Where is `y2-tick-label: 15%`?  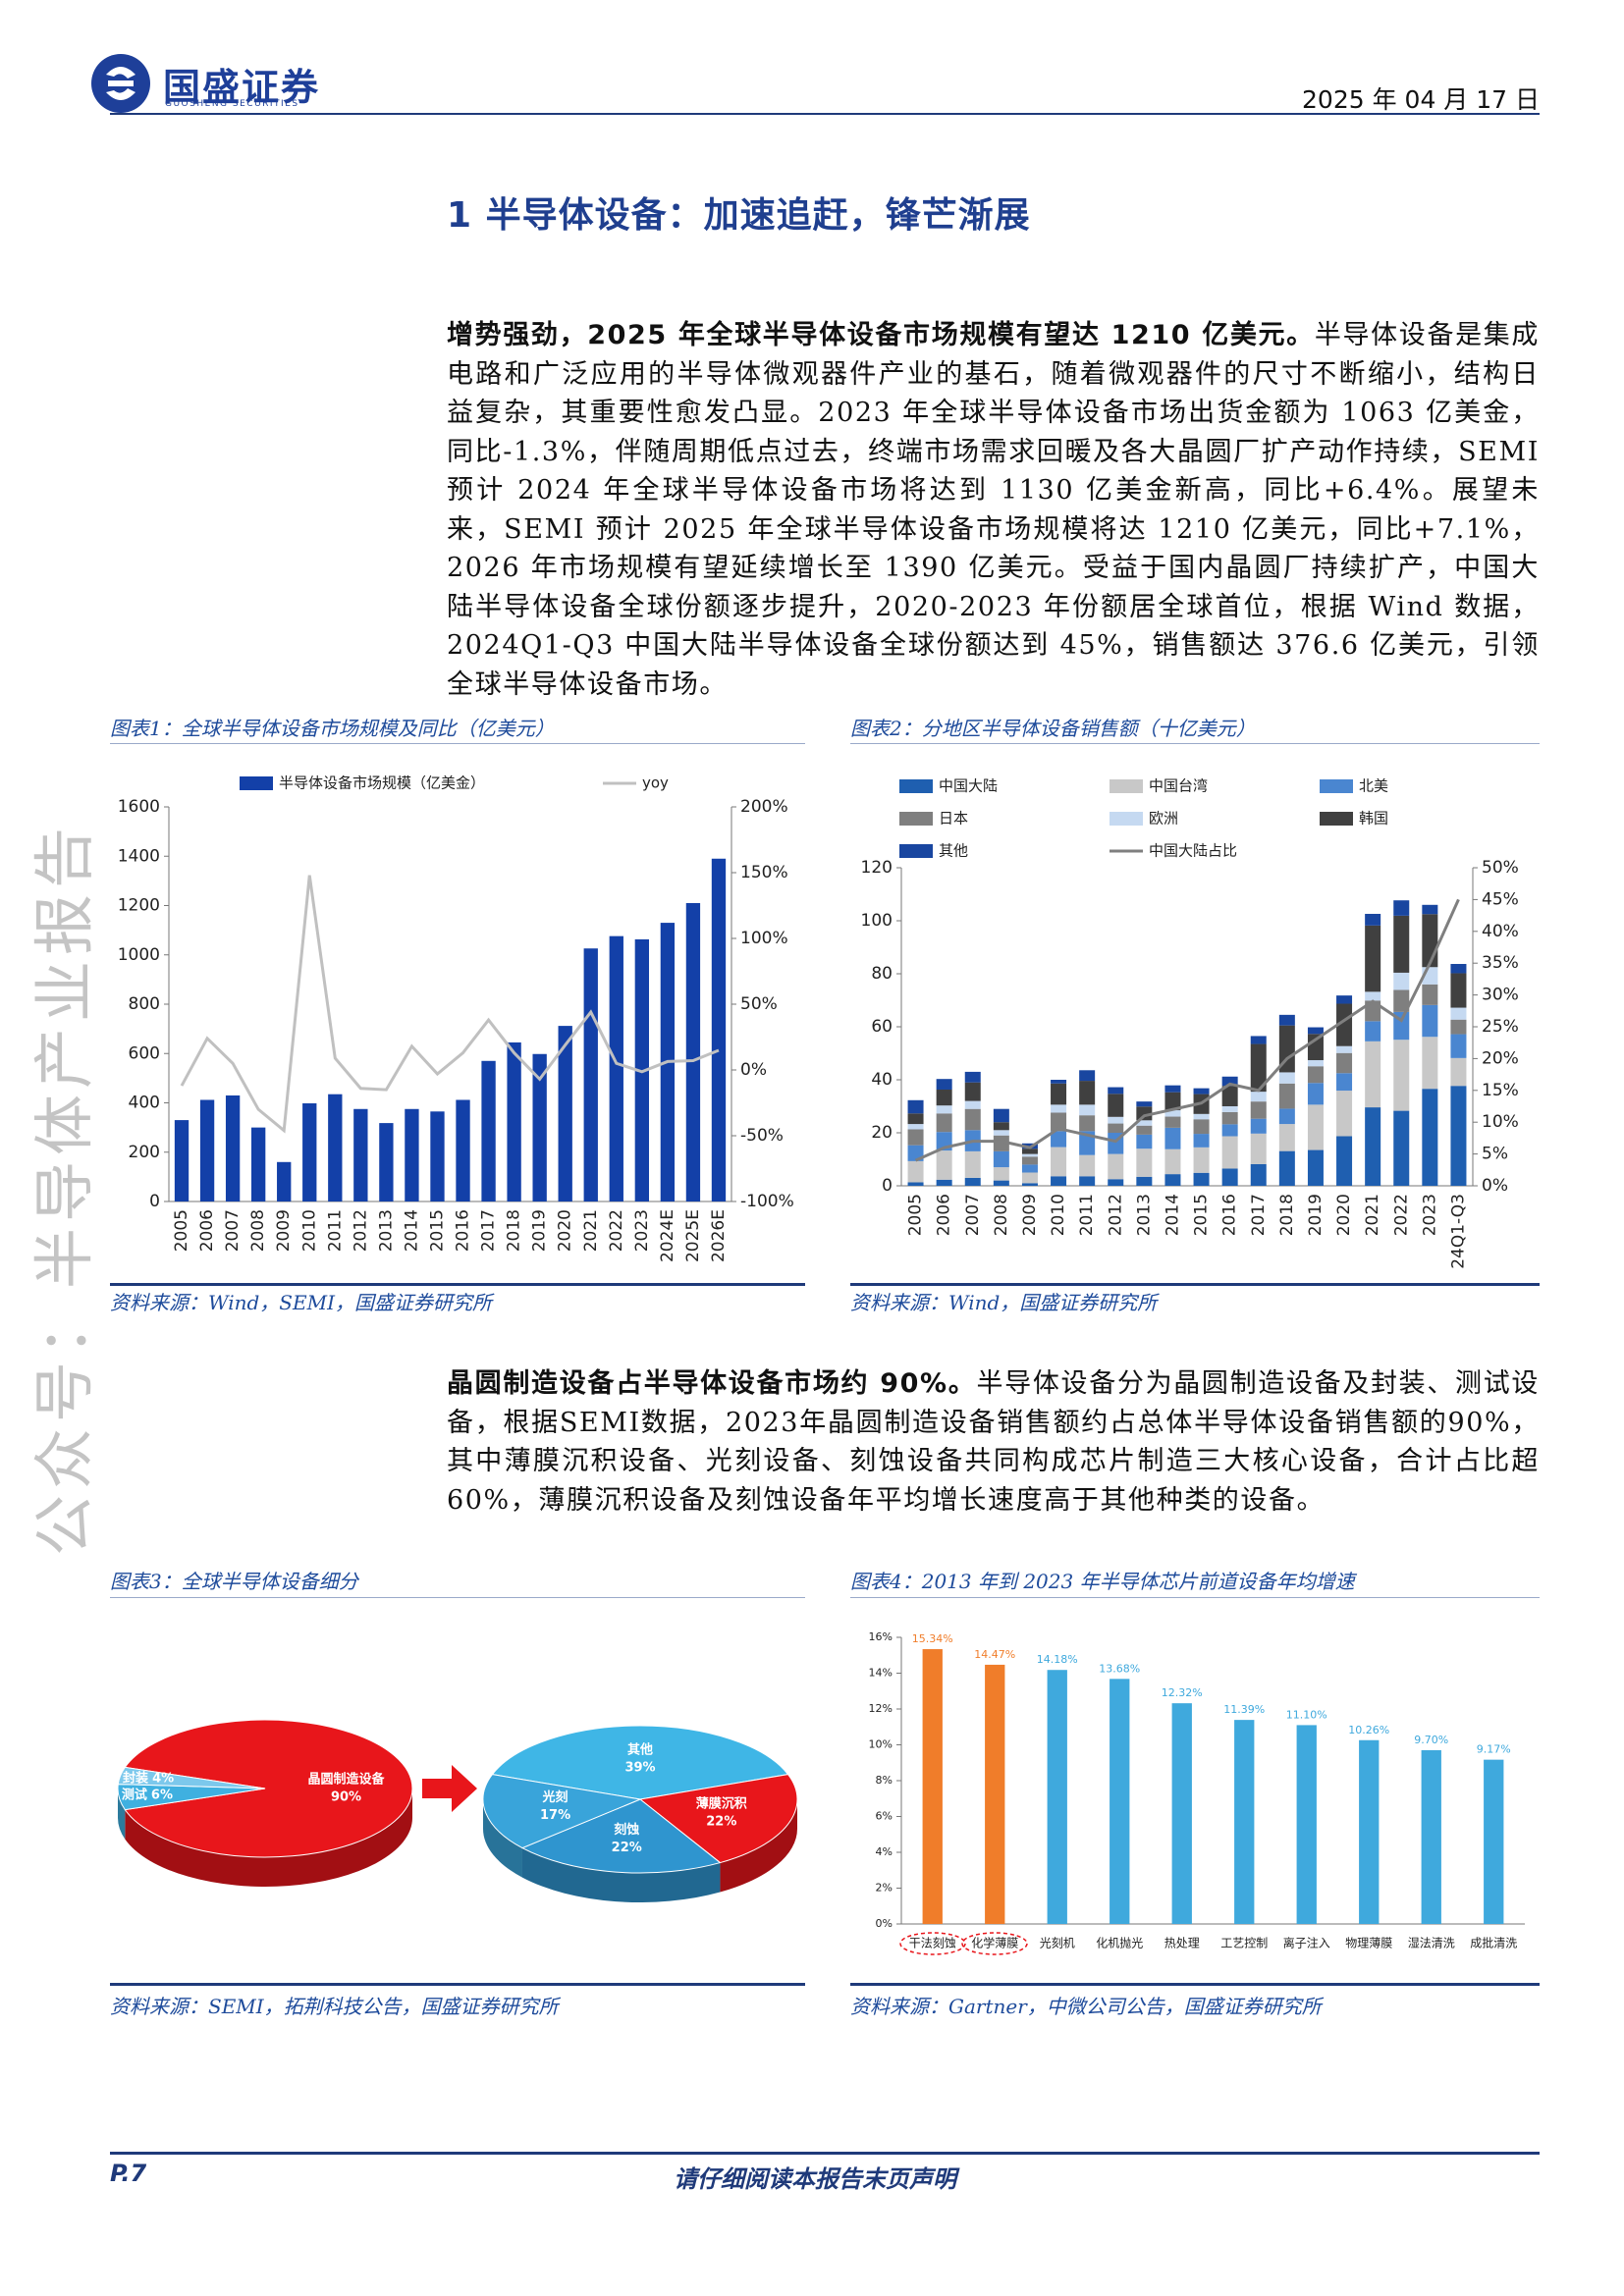
y2-tick-label: 15% is located at coordinates (1500, 1090).